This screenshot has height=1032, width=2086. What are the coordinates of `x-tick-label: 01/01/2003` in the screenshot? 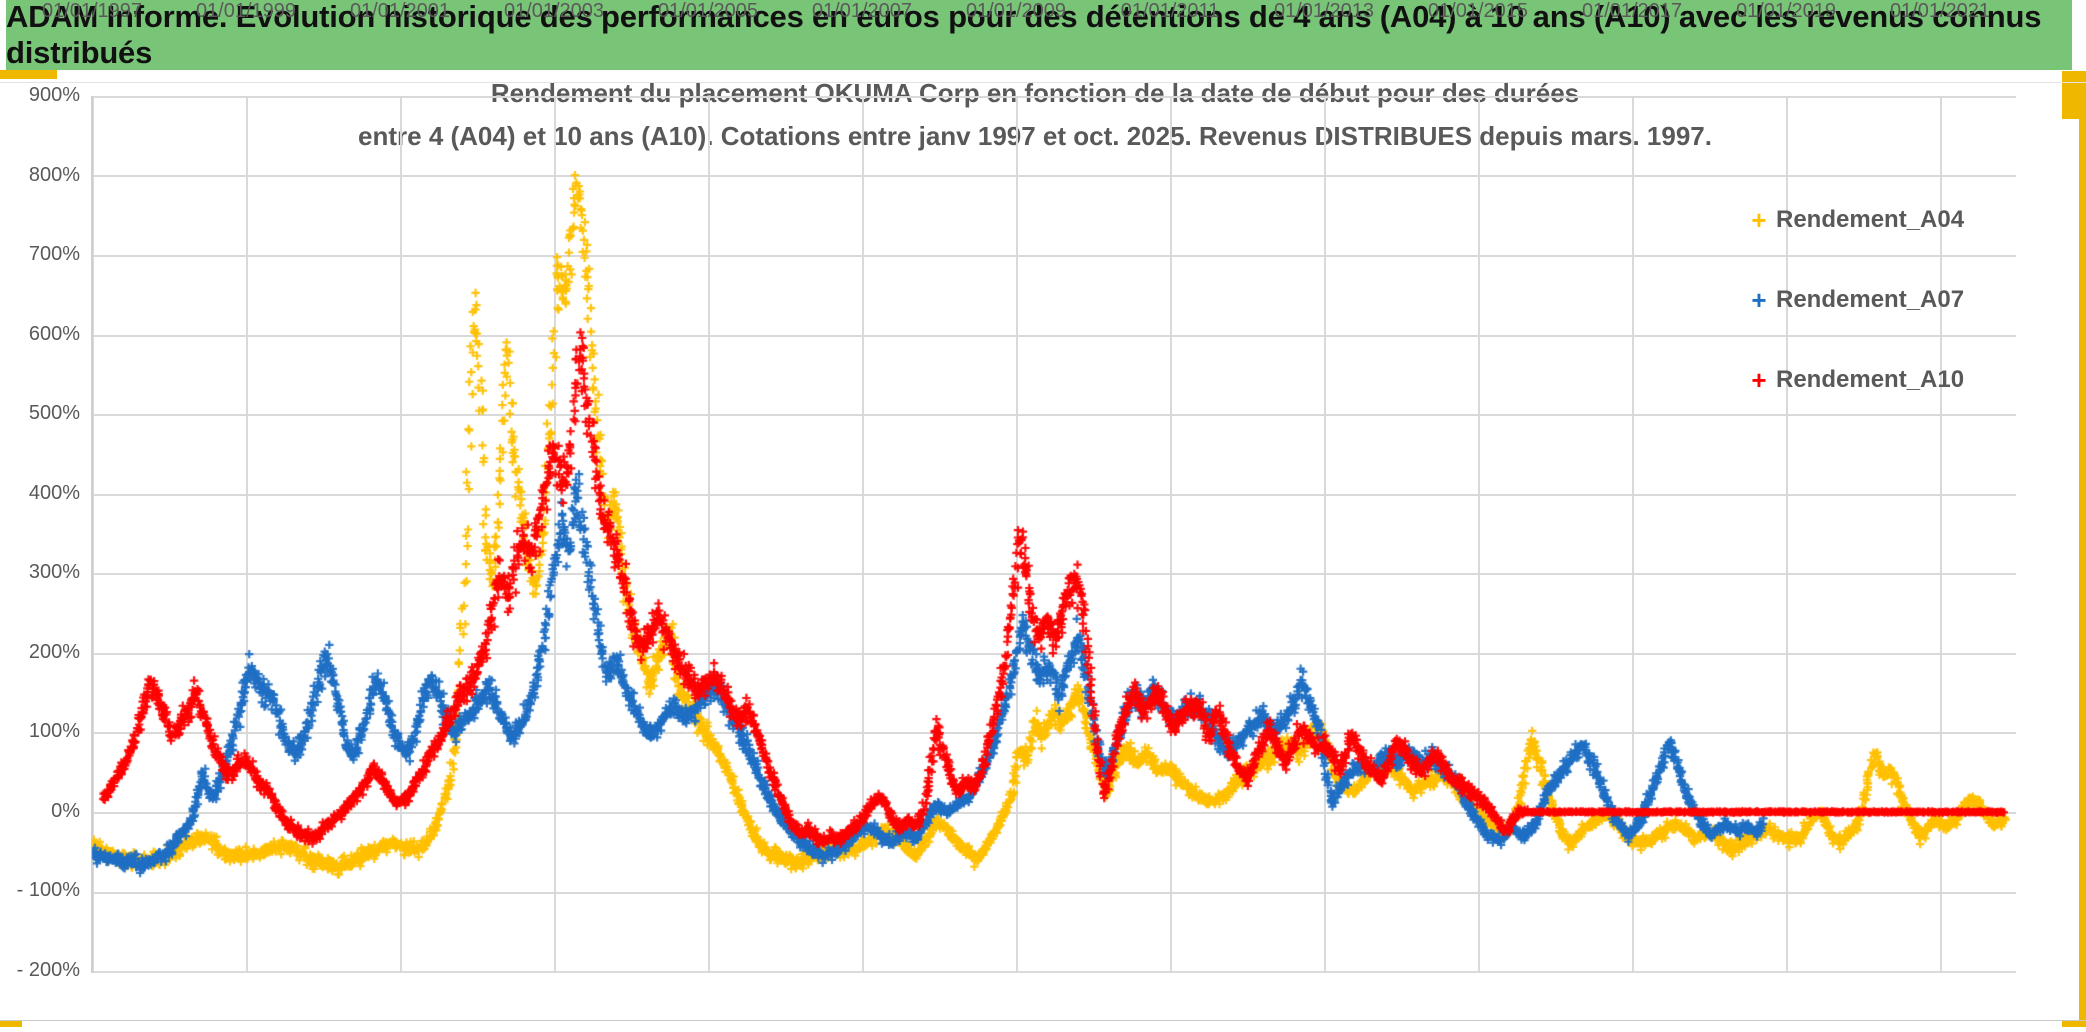 It's located at (554, 11).